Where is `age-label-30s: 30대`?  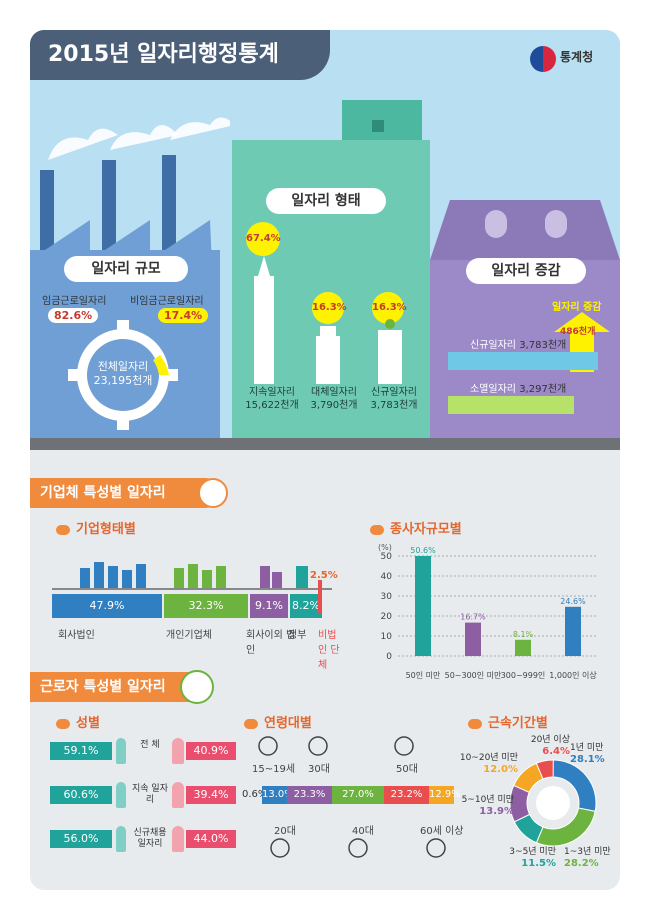
age-label-30s: 30대 is located at coordinates (319, 769).